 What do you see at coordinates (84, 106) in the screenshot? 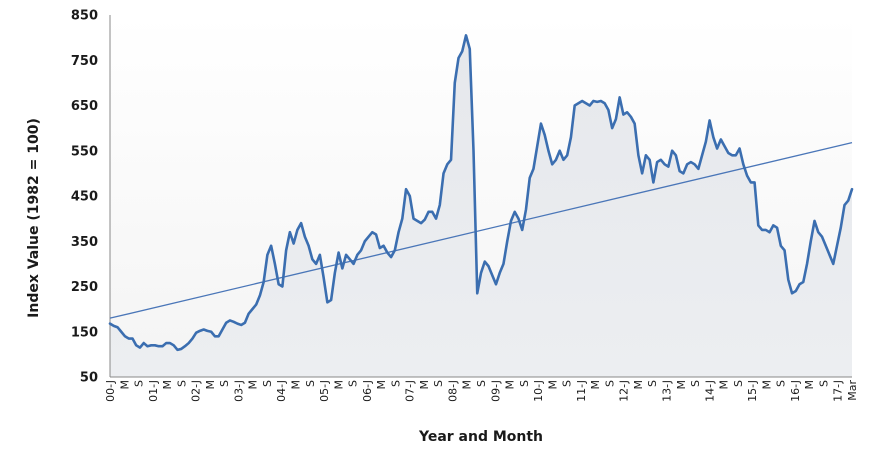
I see `y-tick-label: 650` at bounding box center [84, 106].